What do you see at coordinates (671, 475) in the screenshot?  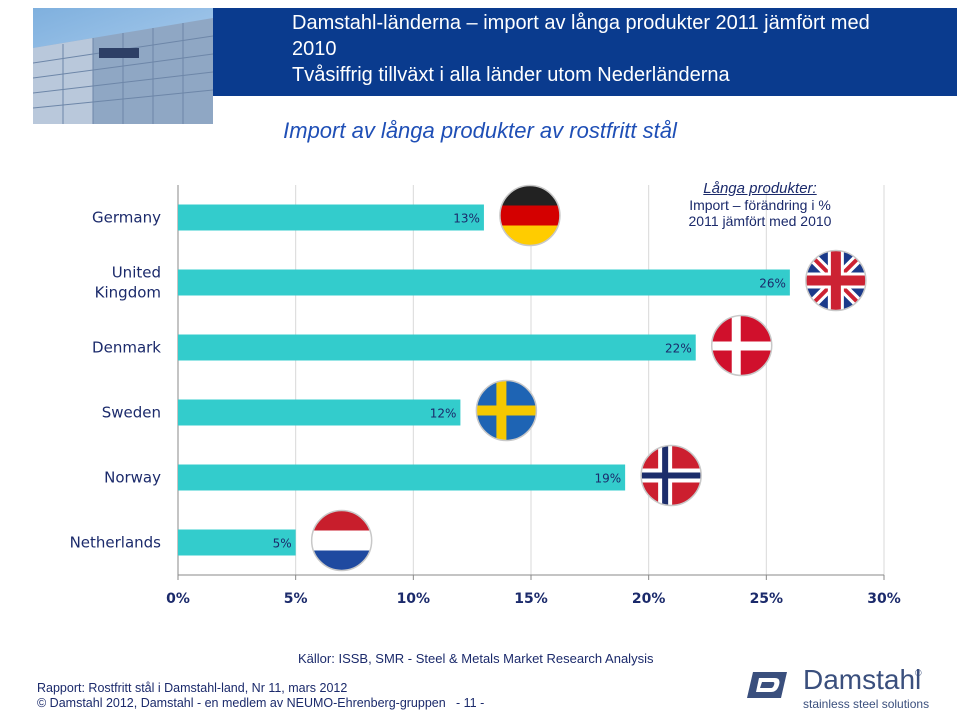 I see `norway-flag-icon` at bounding box center [671, 475].